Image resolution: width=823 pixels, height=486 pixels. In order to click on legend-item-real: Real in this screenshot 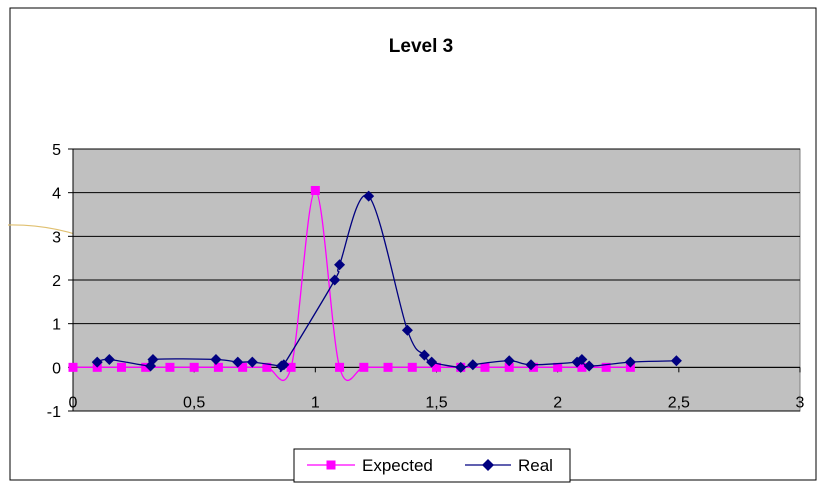, I will do `click(509, 465)`.